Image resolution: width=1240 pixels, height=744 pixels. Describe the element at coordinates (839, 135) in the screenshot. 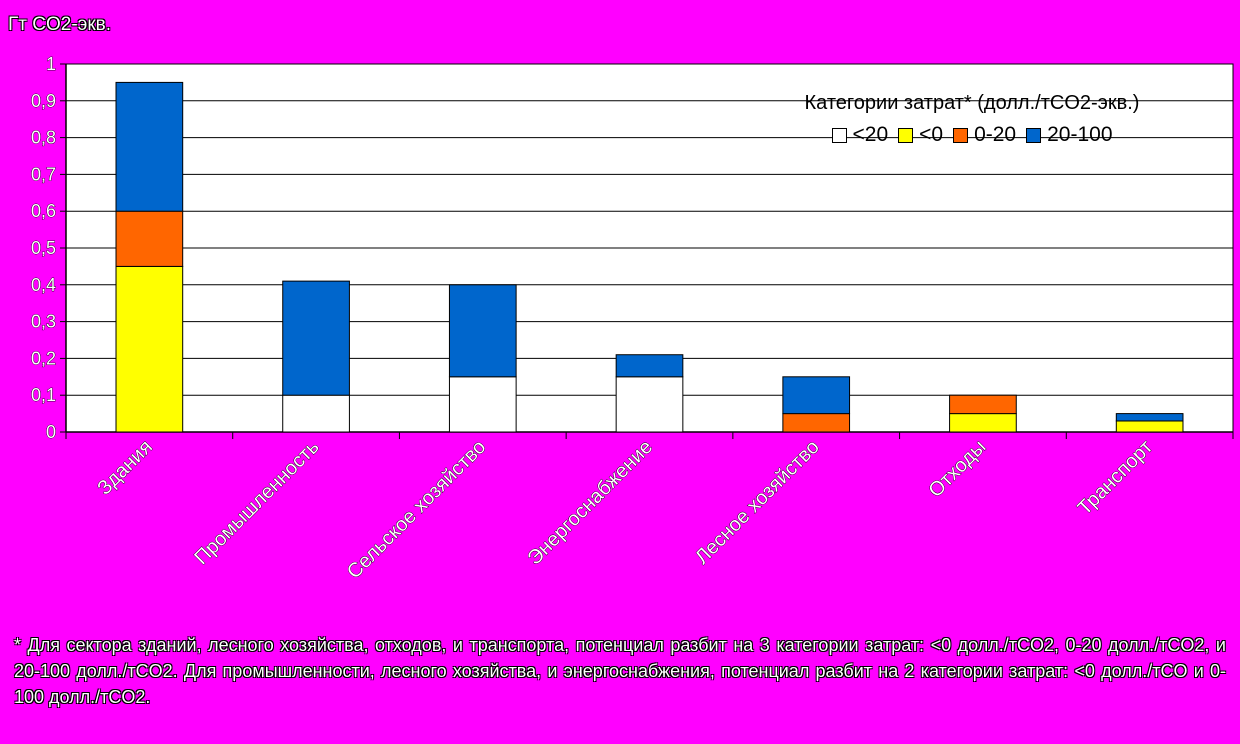

I see `legend-swatch-lt20` at that location.